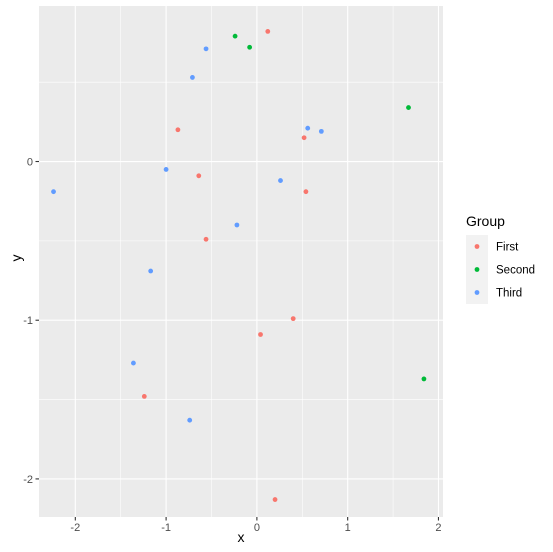  Describe the element at coordinates (75, 528) in the screenshot. I see `x-tick-label: -2` at that location.